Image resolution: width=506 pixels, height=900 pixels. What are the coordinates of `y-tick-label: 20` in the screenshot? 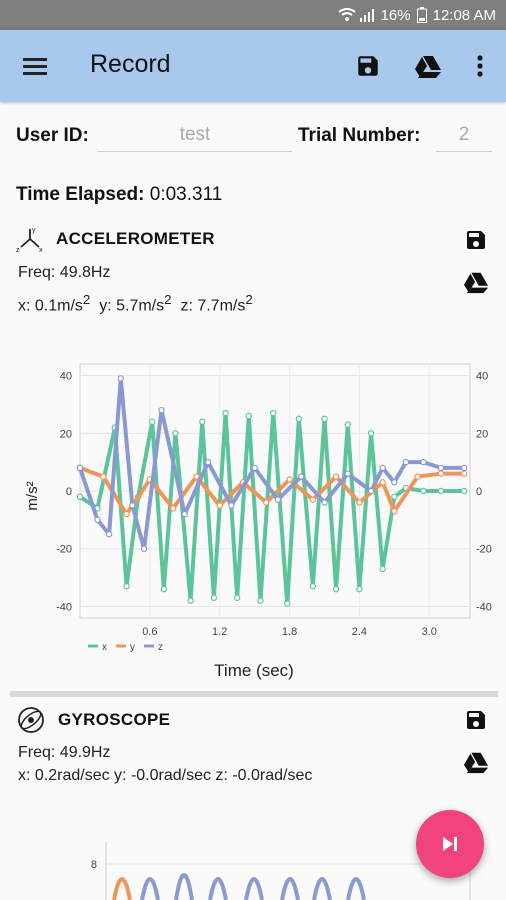 It's located at (66, 434).